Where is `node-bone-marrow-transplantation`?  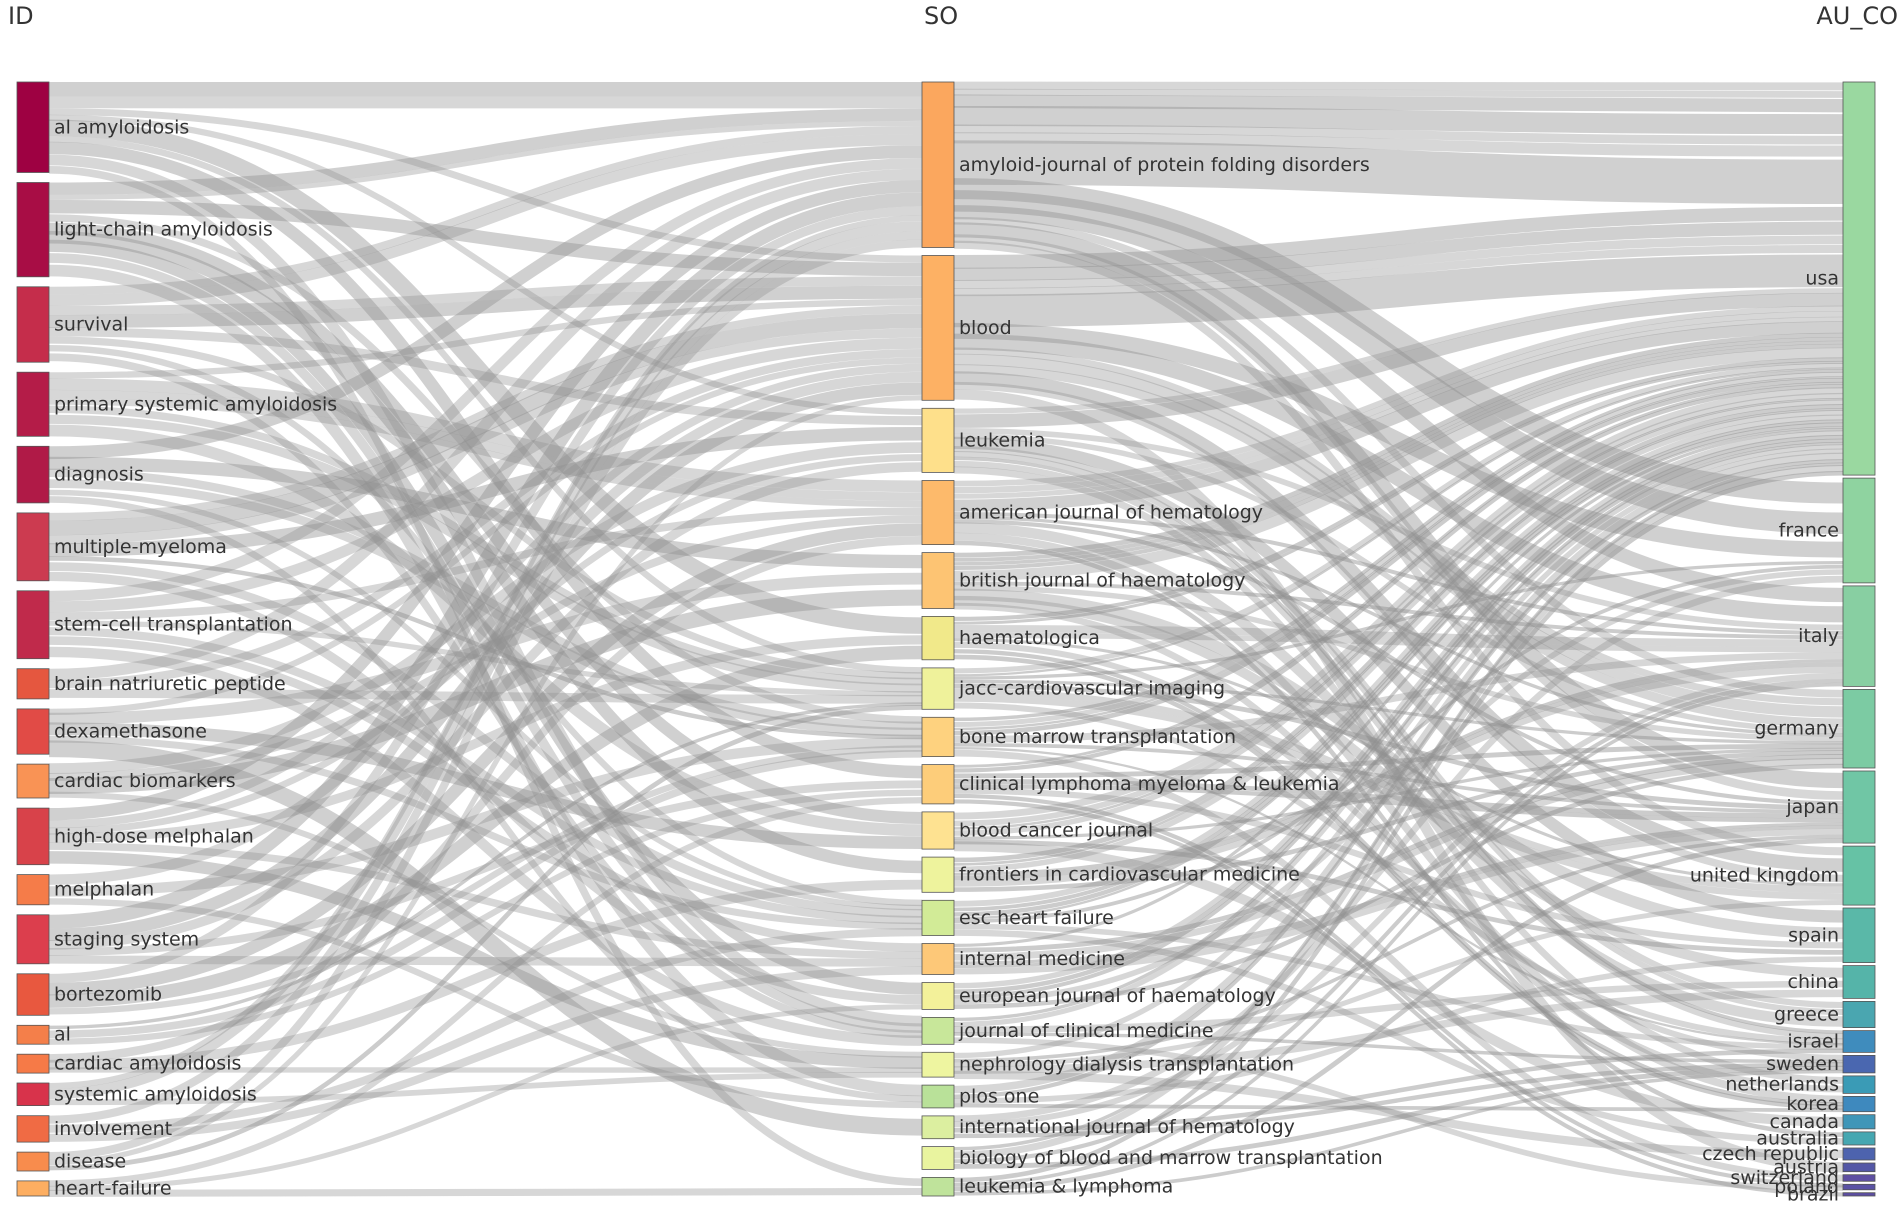 node-bone-marrow-transplantation is located at coordinates (938, 736).